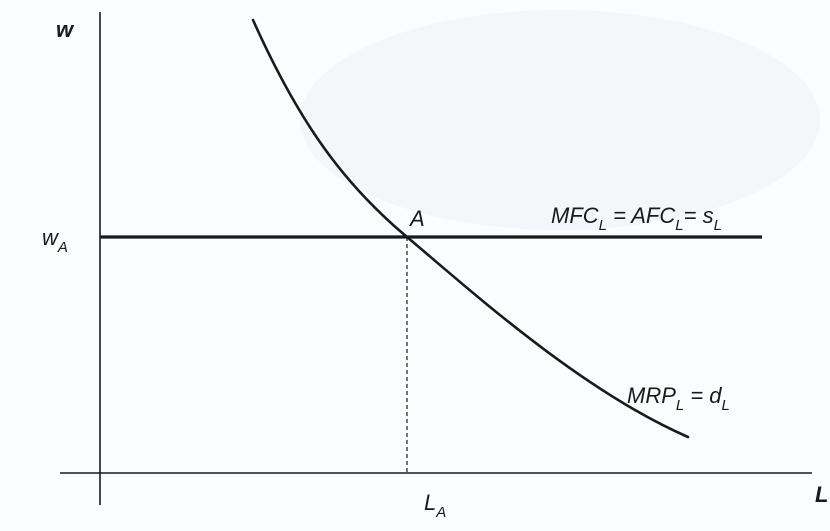  I want to click on supply-label-part: = AFC, so click(641, 215).